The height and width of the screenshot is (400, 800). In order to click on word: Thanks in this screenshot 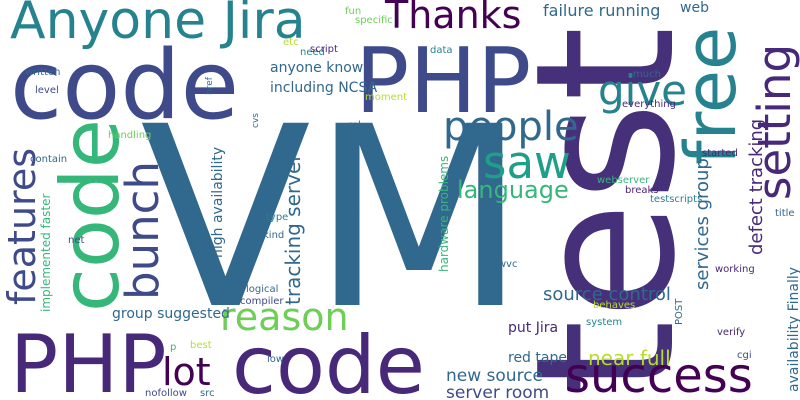, I will do `click(452, 18)`.